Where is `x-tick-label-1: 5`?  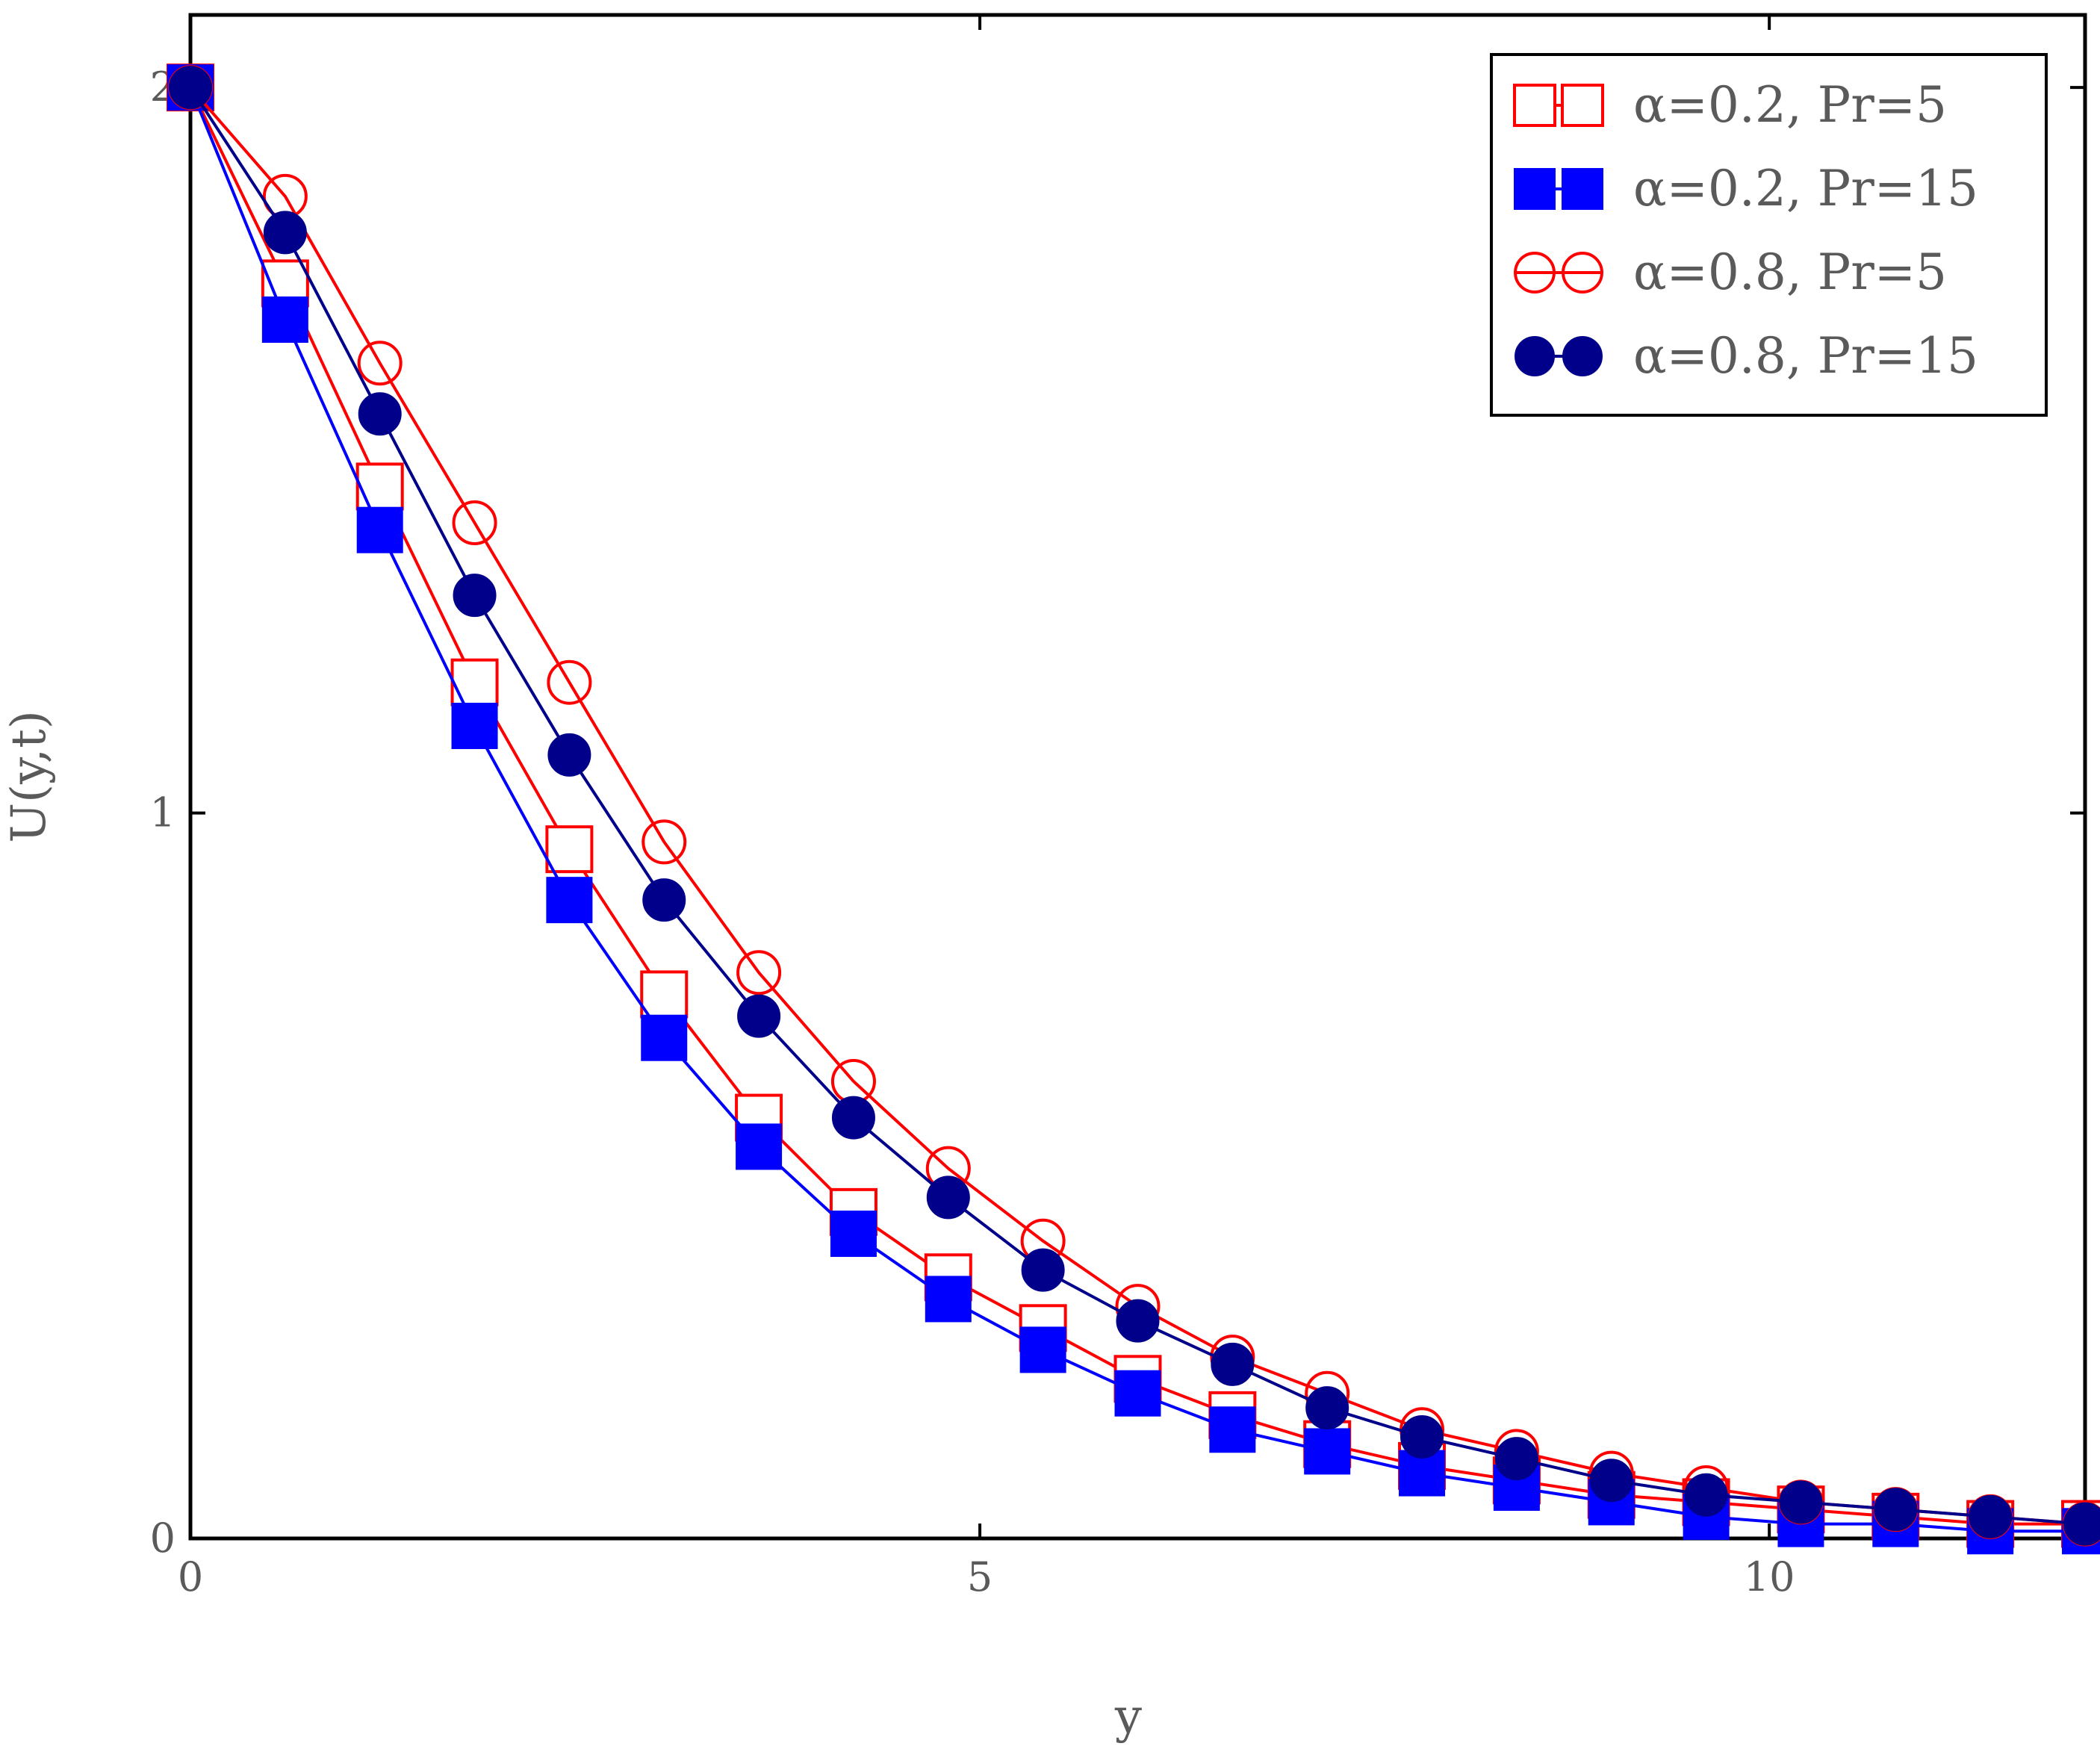
x-tick-label-1: 5 is located at coordinates (979, 1576).